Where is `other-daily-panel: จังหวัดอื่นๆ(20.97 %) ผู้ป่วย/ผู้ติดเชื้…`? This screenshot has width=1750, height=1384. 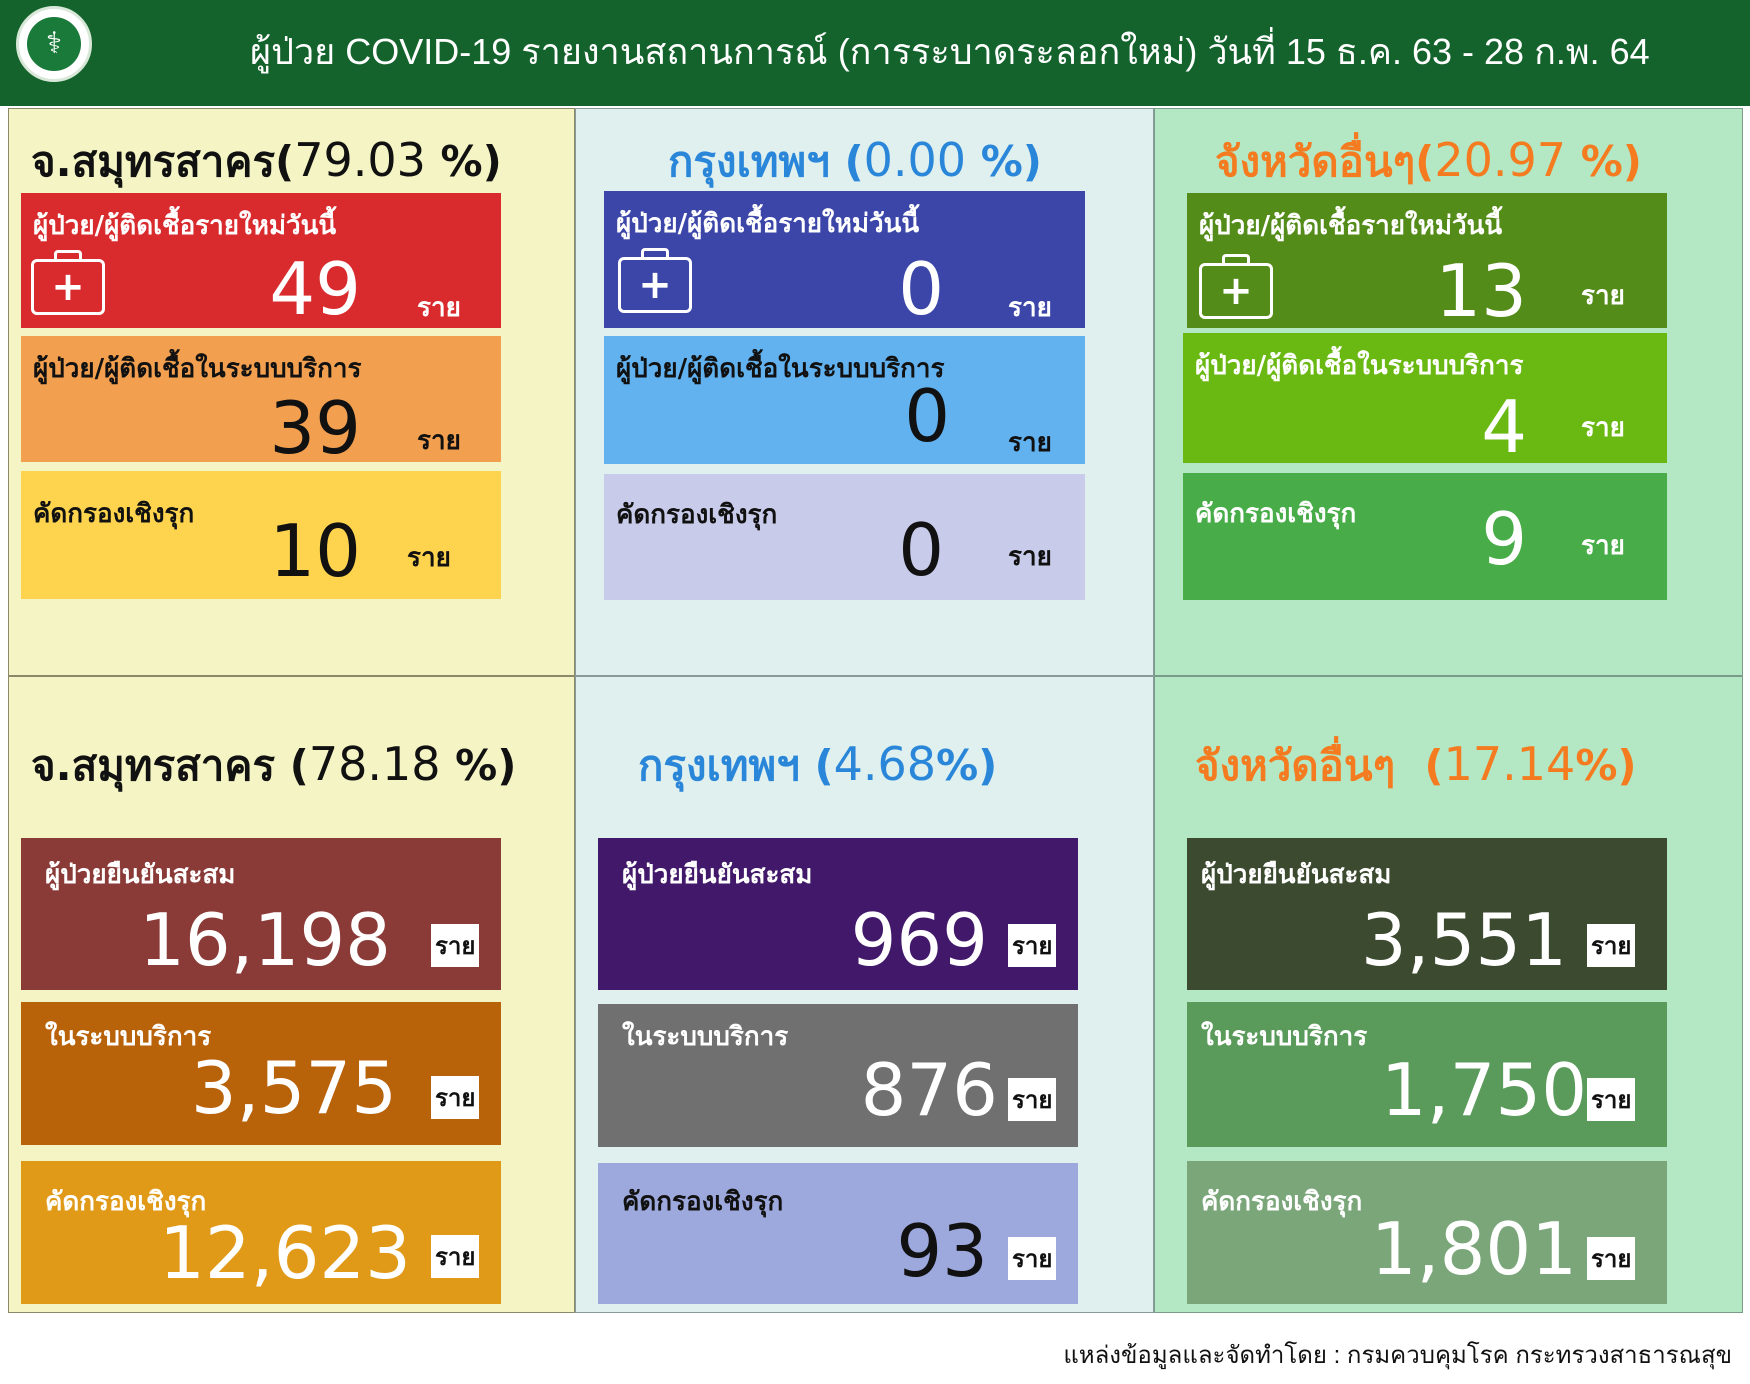
other-daily-panel: จังหวัดอื่นๆ(20.97 %) ผู้ป่วย/ผู้ติดเชื้… is located at coordinates (1448, 392).